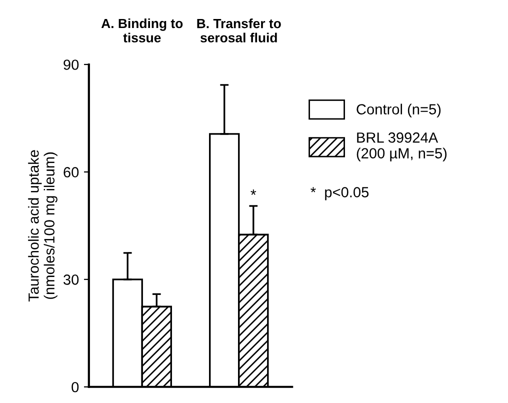  What do you see at coordinates (239, 30) in the screenshot?
I see `x-tick-label: B. Transfer to serosal fluid` at bounding box center [239, 30].